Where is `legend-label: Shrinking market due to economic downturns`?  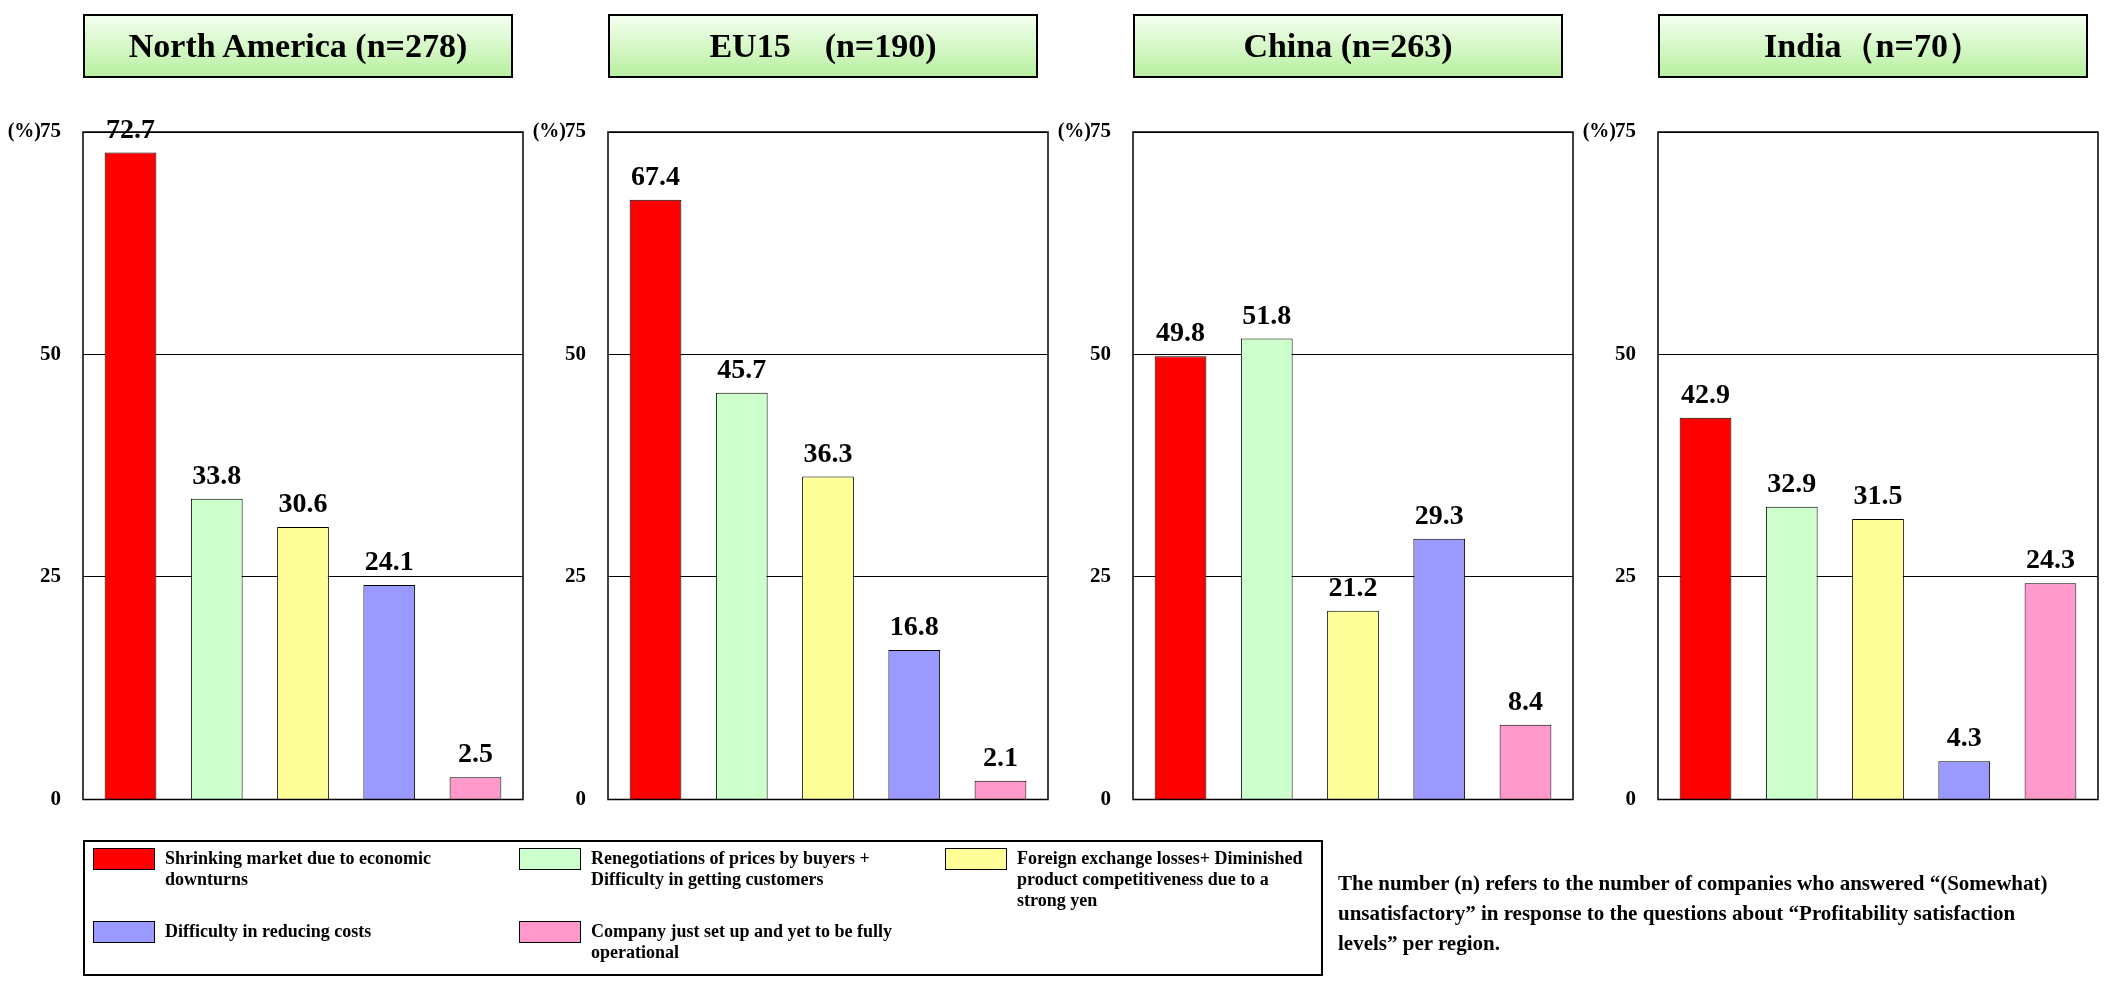
legend-label: Shrinking market due to economic downturns is located at coordinates (298, 869).